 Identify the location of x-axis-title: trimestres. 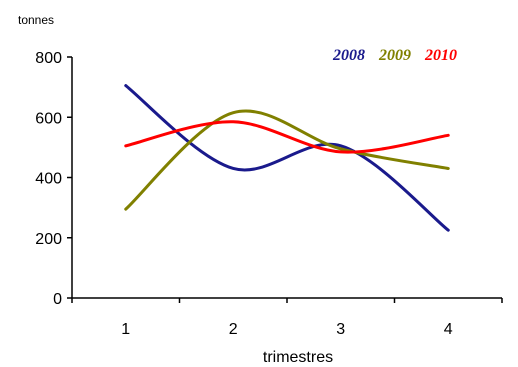
(298, 357).